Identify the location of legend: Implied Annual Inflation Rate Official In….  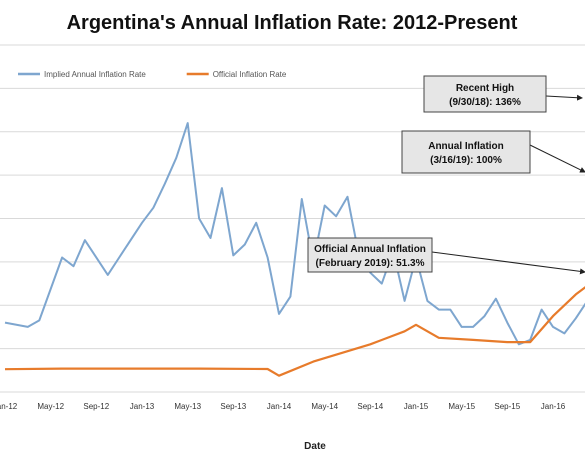
(152, 74).